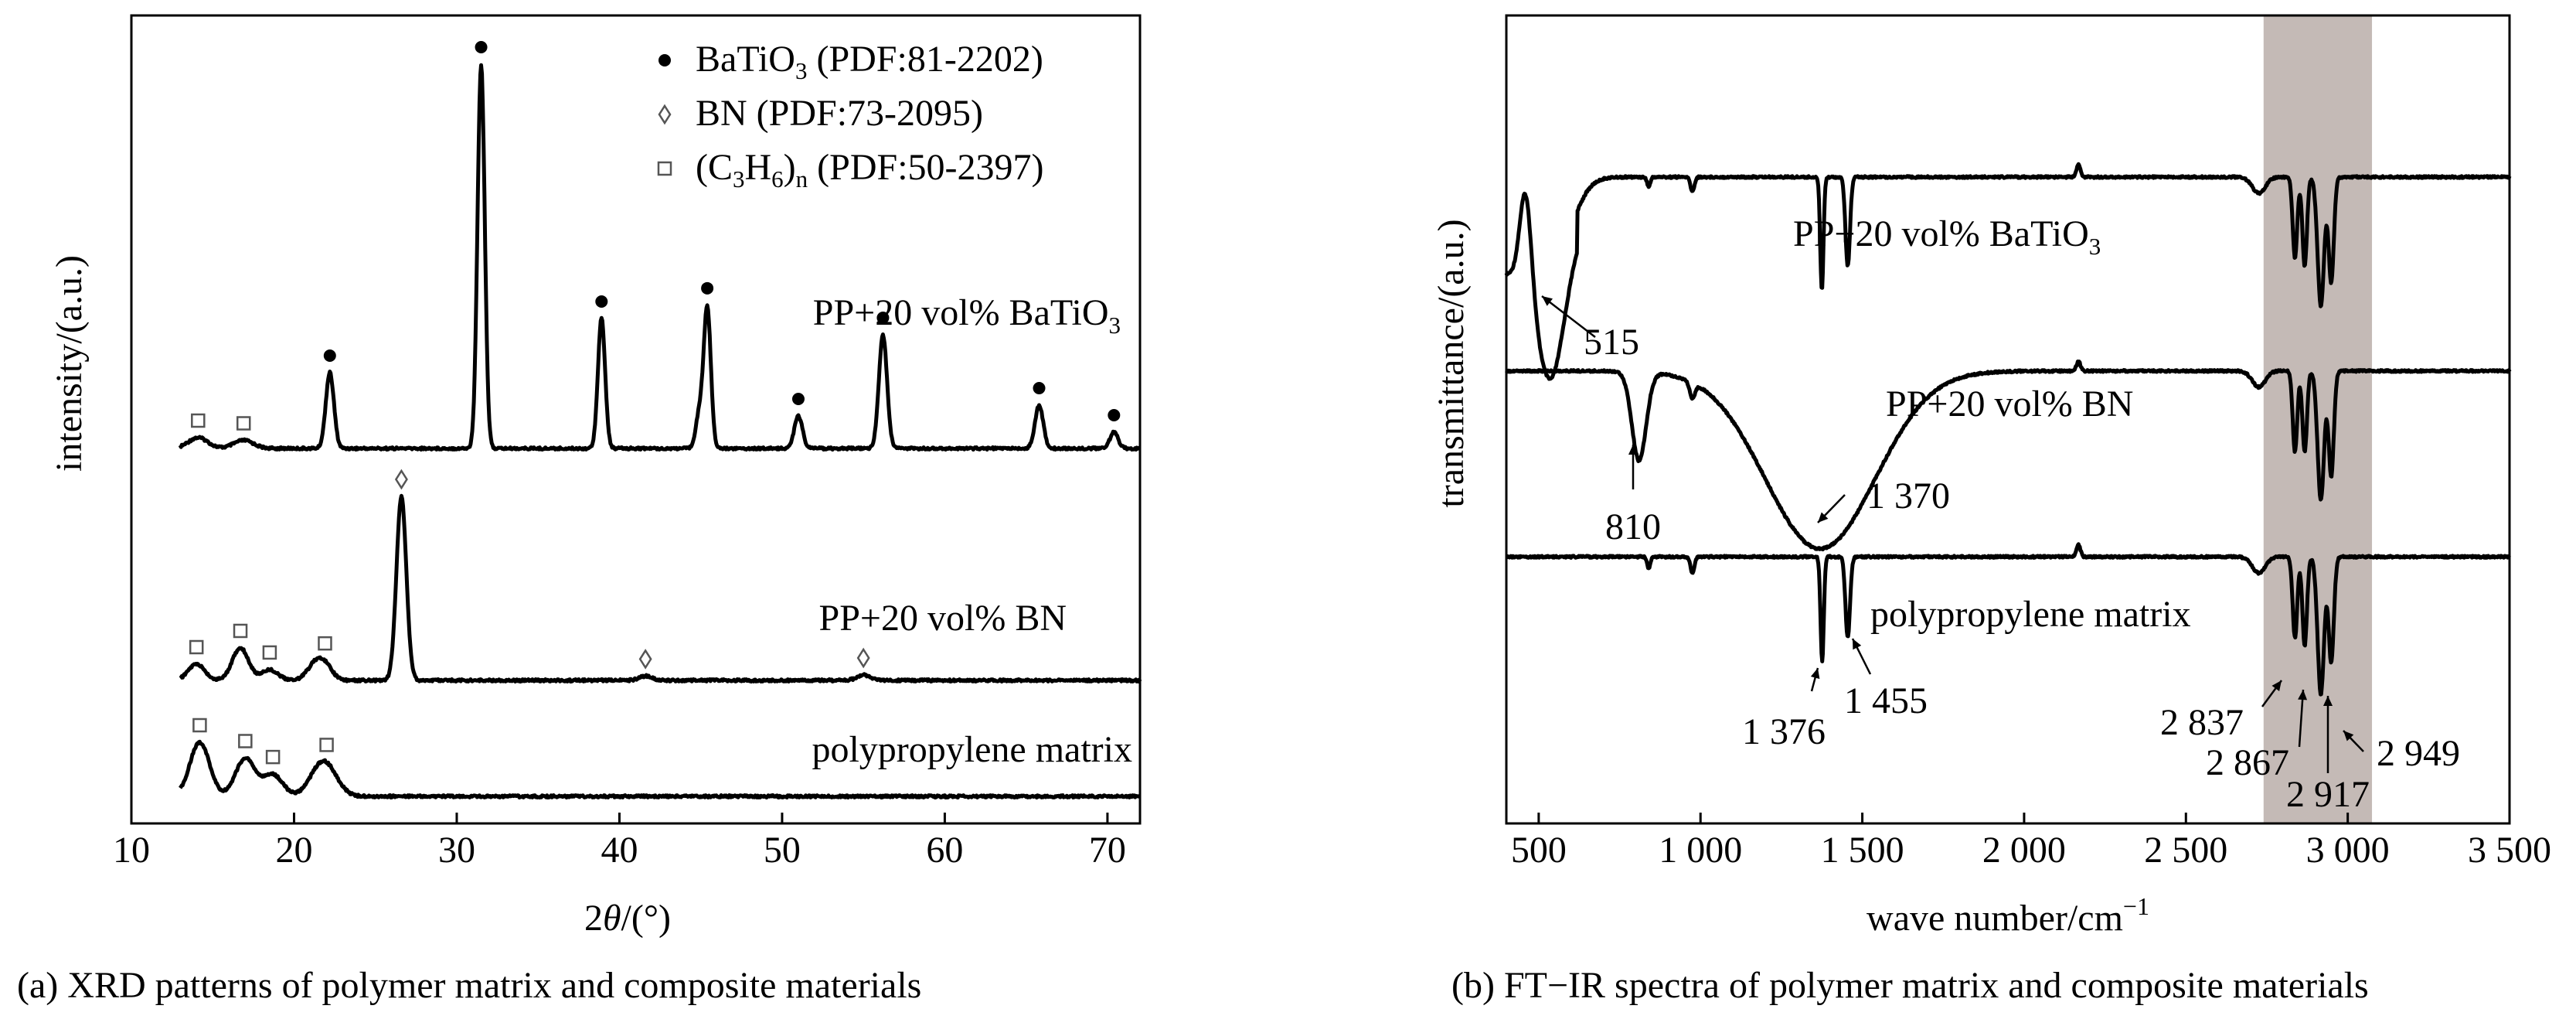 Image resolution: width=2576 pixels, height=1026 pixels. I want to click on ftir-peak-label: 2 837, so click(2202, 722).